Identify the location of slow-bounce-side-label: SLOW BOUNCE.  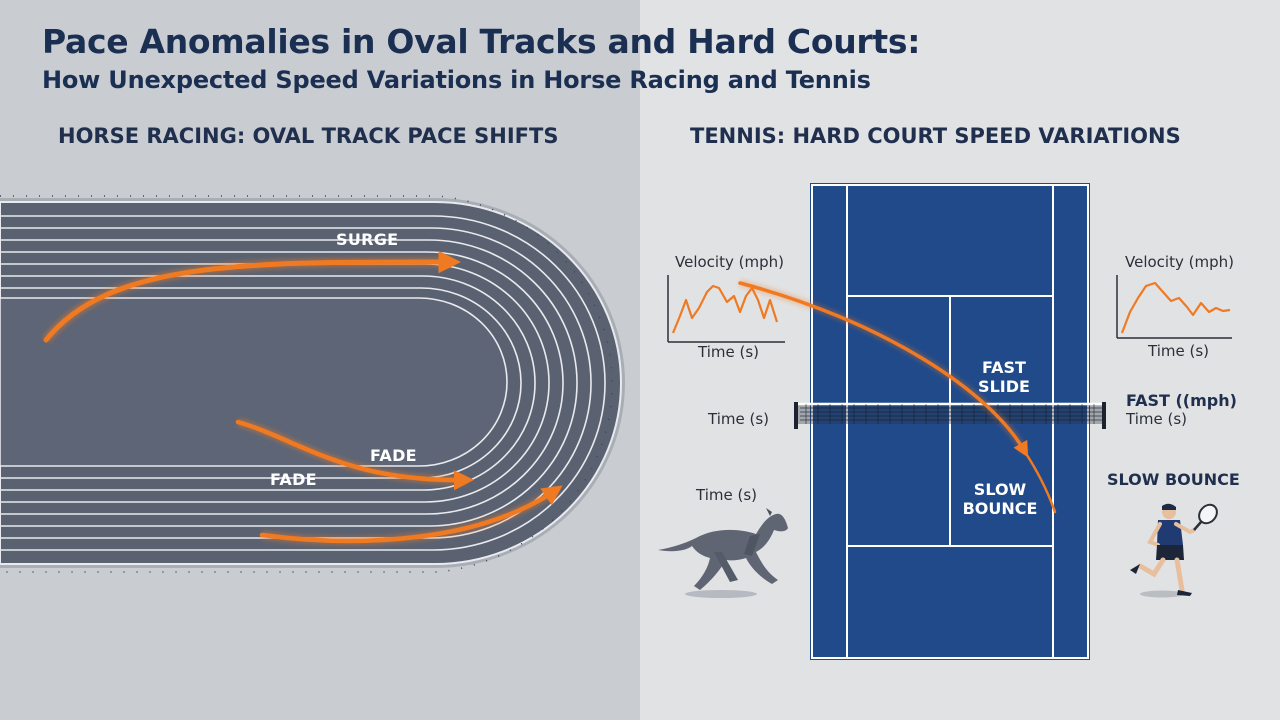
(1173, 479).